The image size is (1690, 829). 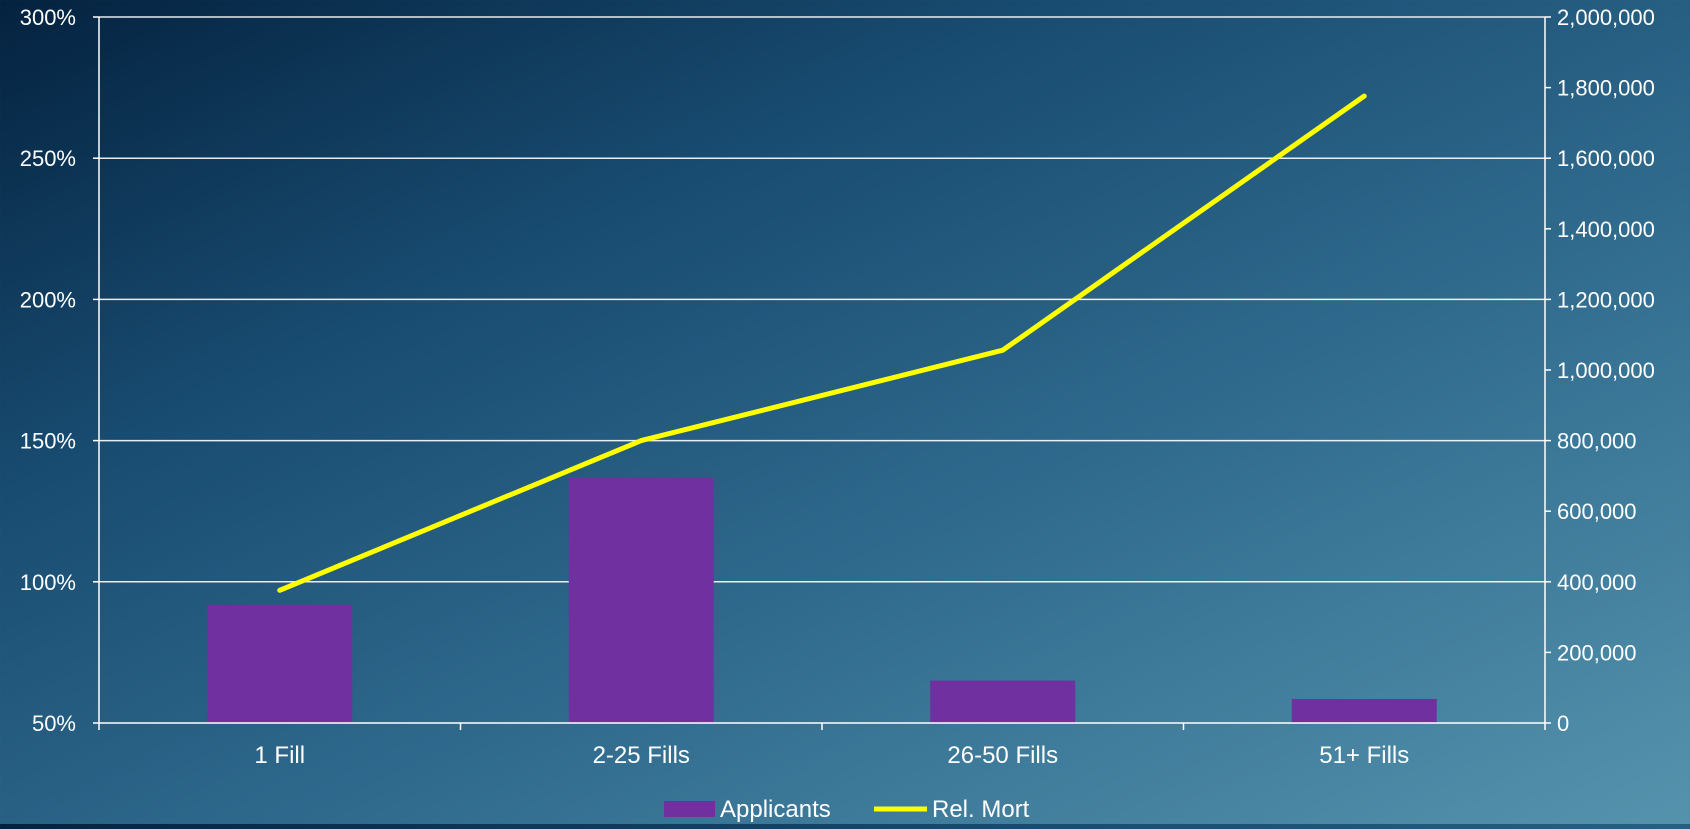 I want to click on right-tick-label: 1,000,000, so click(x=1606, y=370).